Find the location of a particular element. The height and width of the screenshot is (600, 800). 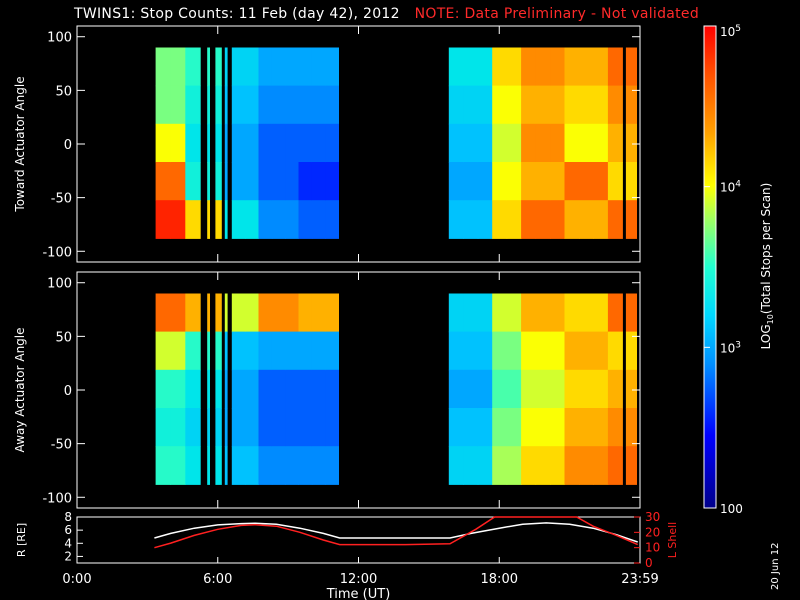

y-tick-label: 2 is located at coordinates (68, 556).